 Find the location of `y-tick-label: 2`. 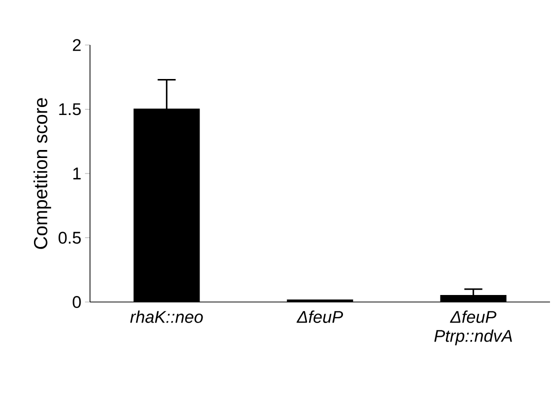

y-tick-label: 2 is located at coordinates (76, 45).